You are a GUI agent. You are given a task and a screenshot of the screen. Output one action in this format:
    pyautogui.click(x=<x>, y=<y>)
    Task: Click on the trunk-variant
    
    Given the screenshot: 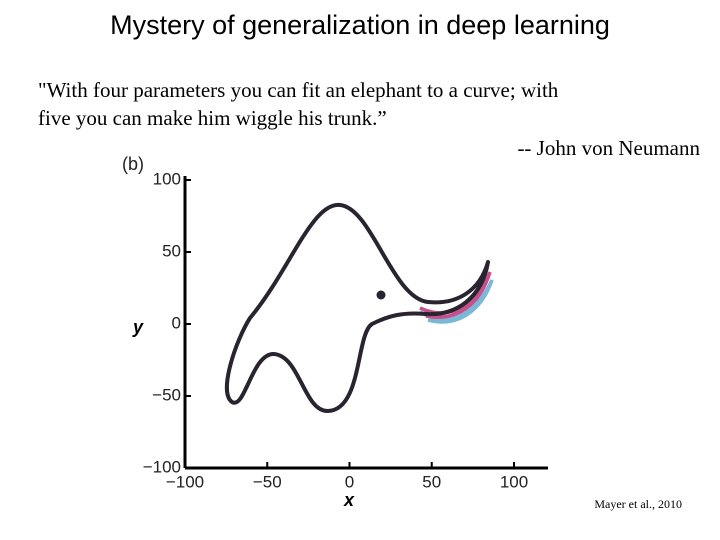 What is the action you would take?
    pyautogui.click(x=456, y=301)
    